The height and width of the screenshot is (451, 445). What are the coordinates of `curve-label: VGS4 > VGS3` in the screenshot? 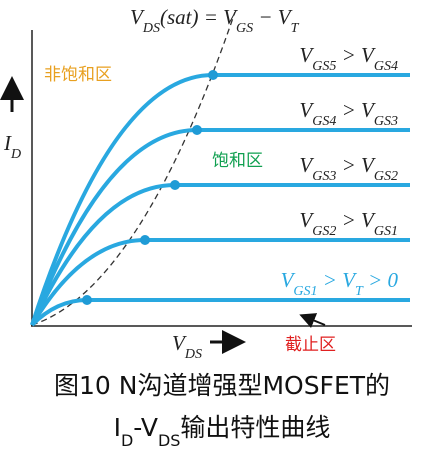 It's located at (348, 113).